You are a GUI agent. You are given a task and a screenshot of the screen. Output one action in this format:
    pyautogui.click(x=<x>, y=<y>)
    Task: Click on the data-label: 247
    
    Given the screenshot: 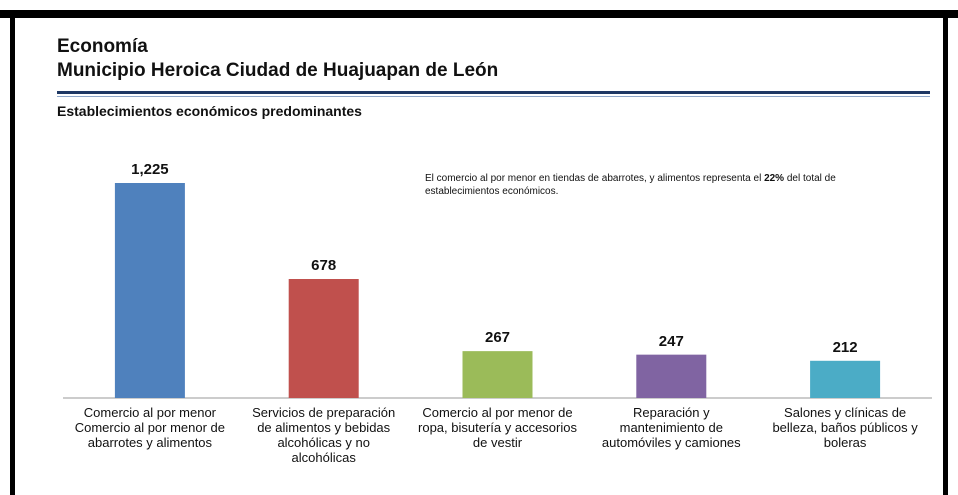 What is the action you would take?
    pyautogui.click(x=671, y=341)
    